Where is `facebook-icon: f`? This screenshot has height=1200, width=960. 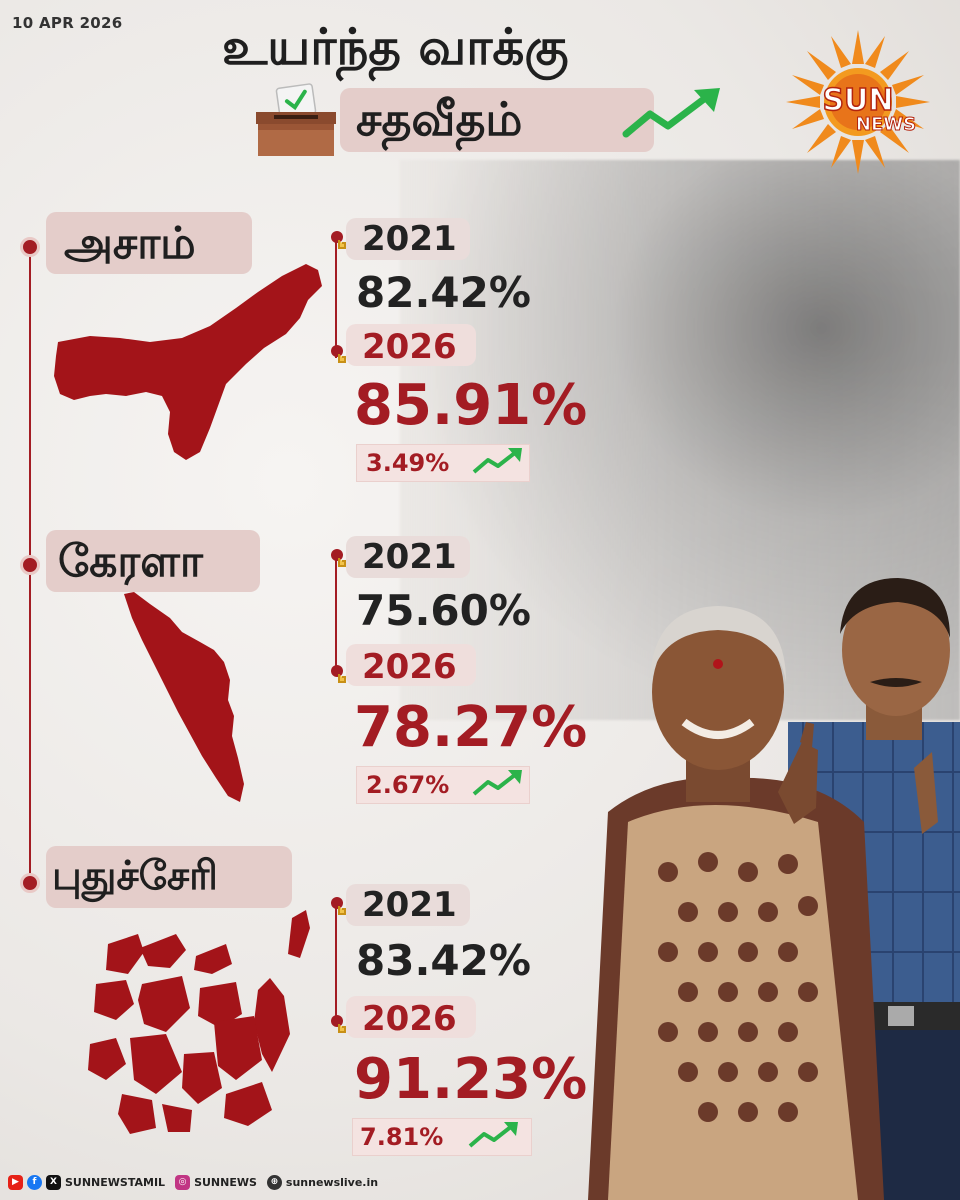 facebook-icon: f is located at coordinates (34, 1182).